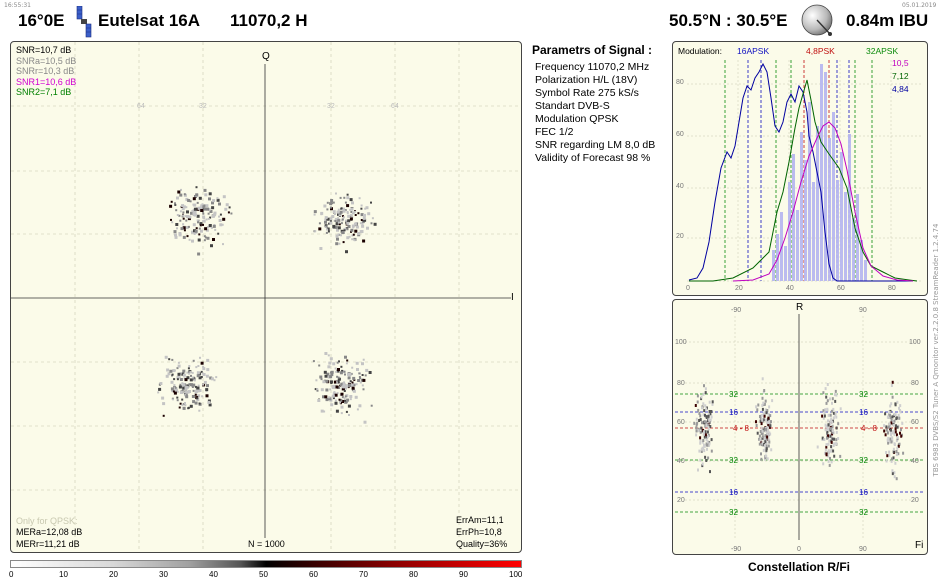 Image resolution: width=940 pixels, height=587 pixels. What do you see at coordinates (113, 574) in the screenshot?
I see `colorbar-tick: 20` at bounding box center [113, 574].